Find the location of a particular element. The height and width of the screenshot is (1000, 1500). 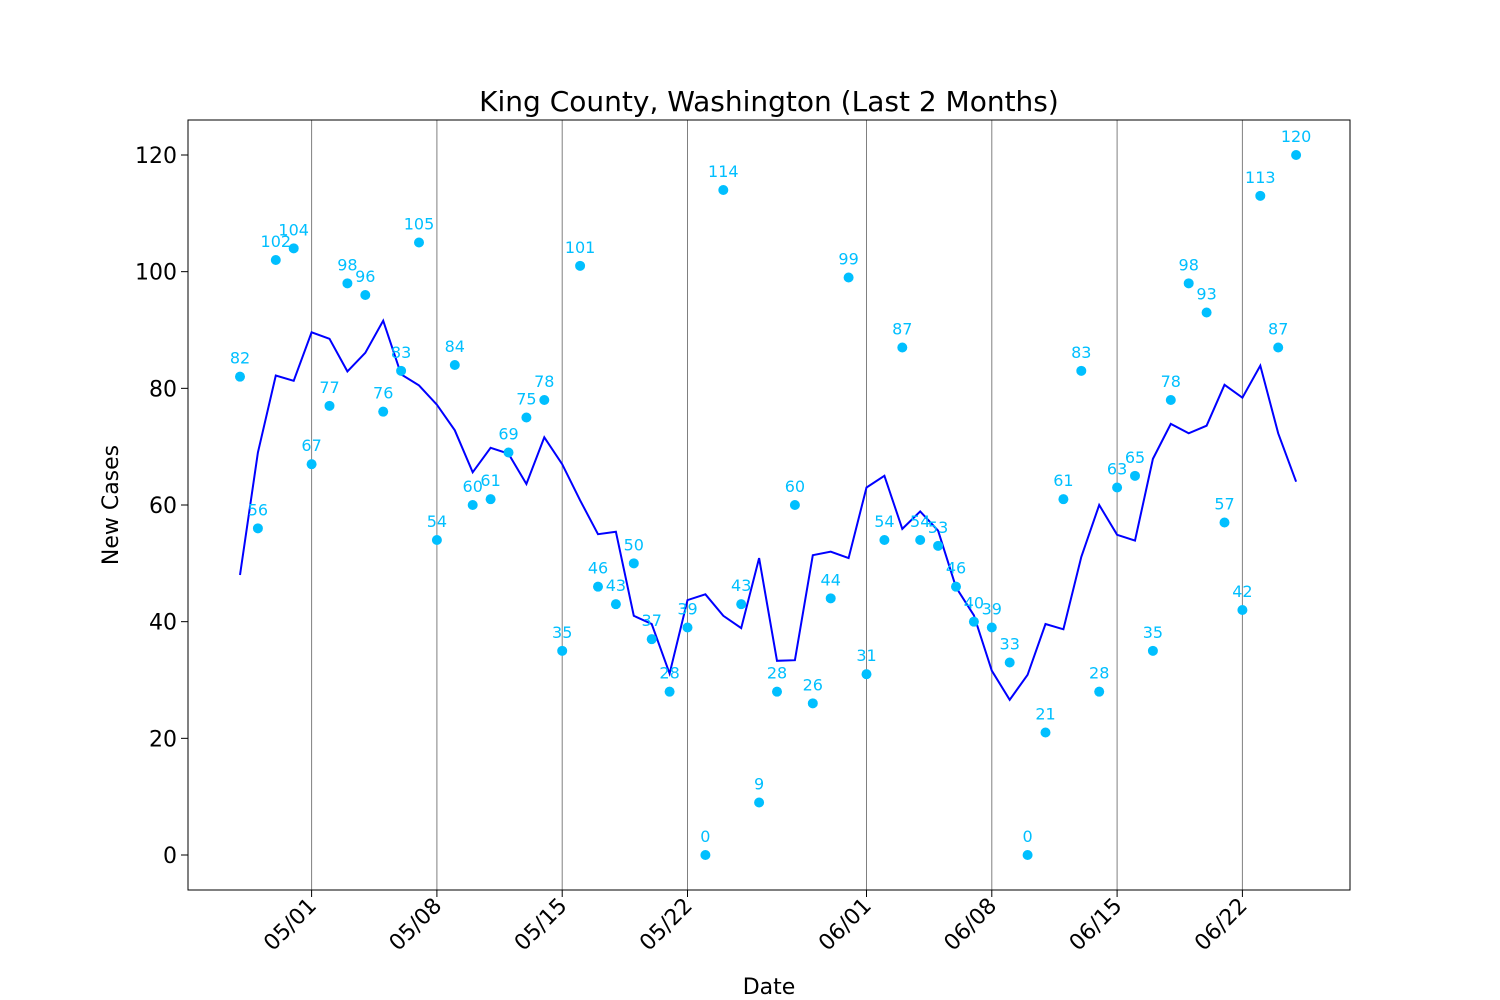

y-tick-label: 40 is located at coordinates (163, 623).